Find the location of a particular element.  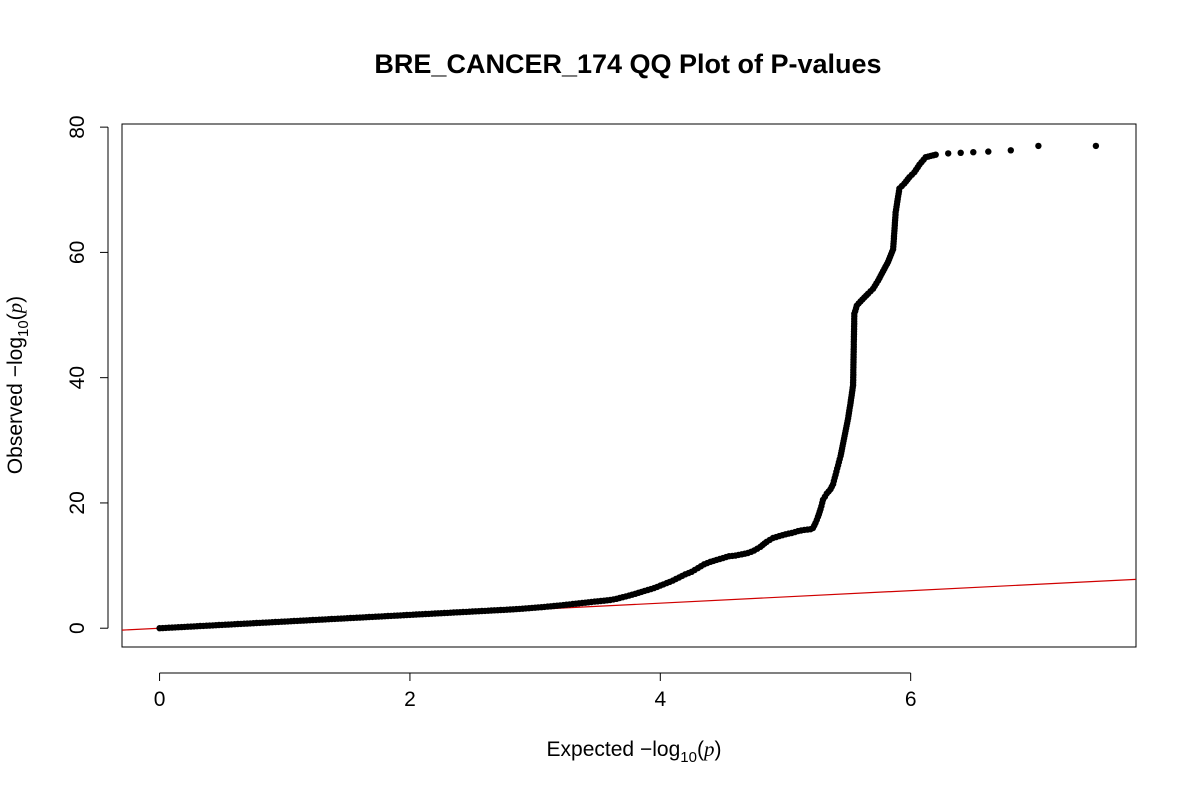

y-axis: 0 20 40 60 80 is located at coordinates (87, 374).